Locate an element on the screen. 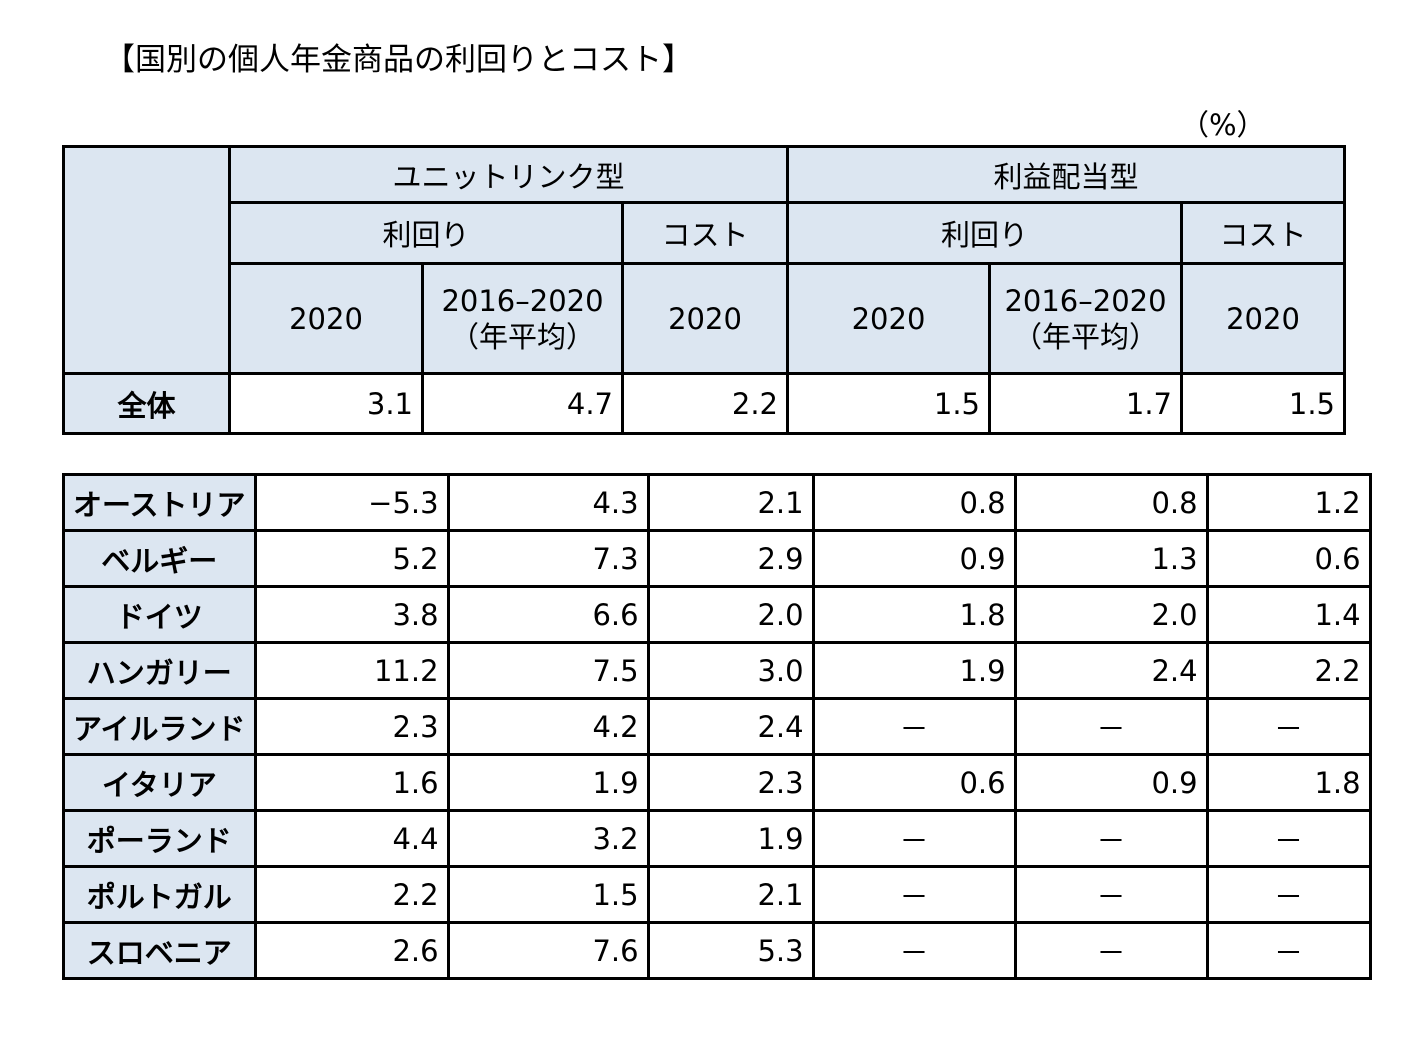 Image resolution: width=1410 pixels, height=1062 pixels. row-label: ポーランド is located at coordinates (159, 838).